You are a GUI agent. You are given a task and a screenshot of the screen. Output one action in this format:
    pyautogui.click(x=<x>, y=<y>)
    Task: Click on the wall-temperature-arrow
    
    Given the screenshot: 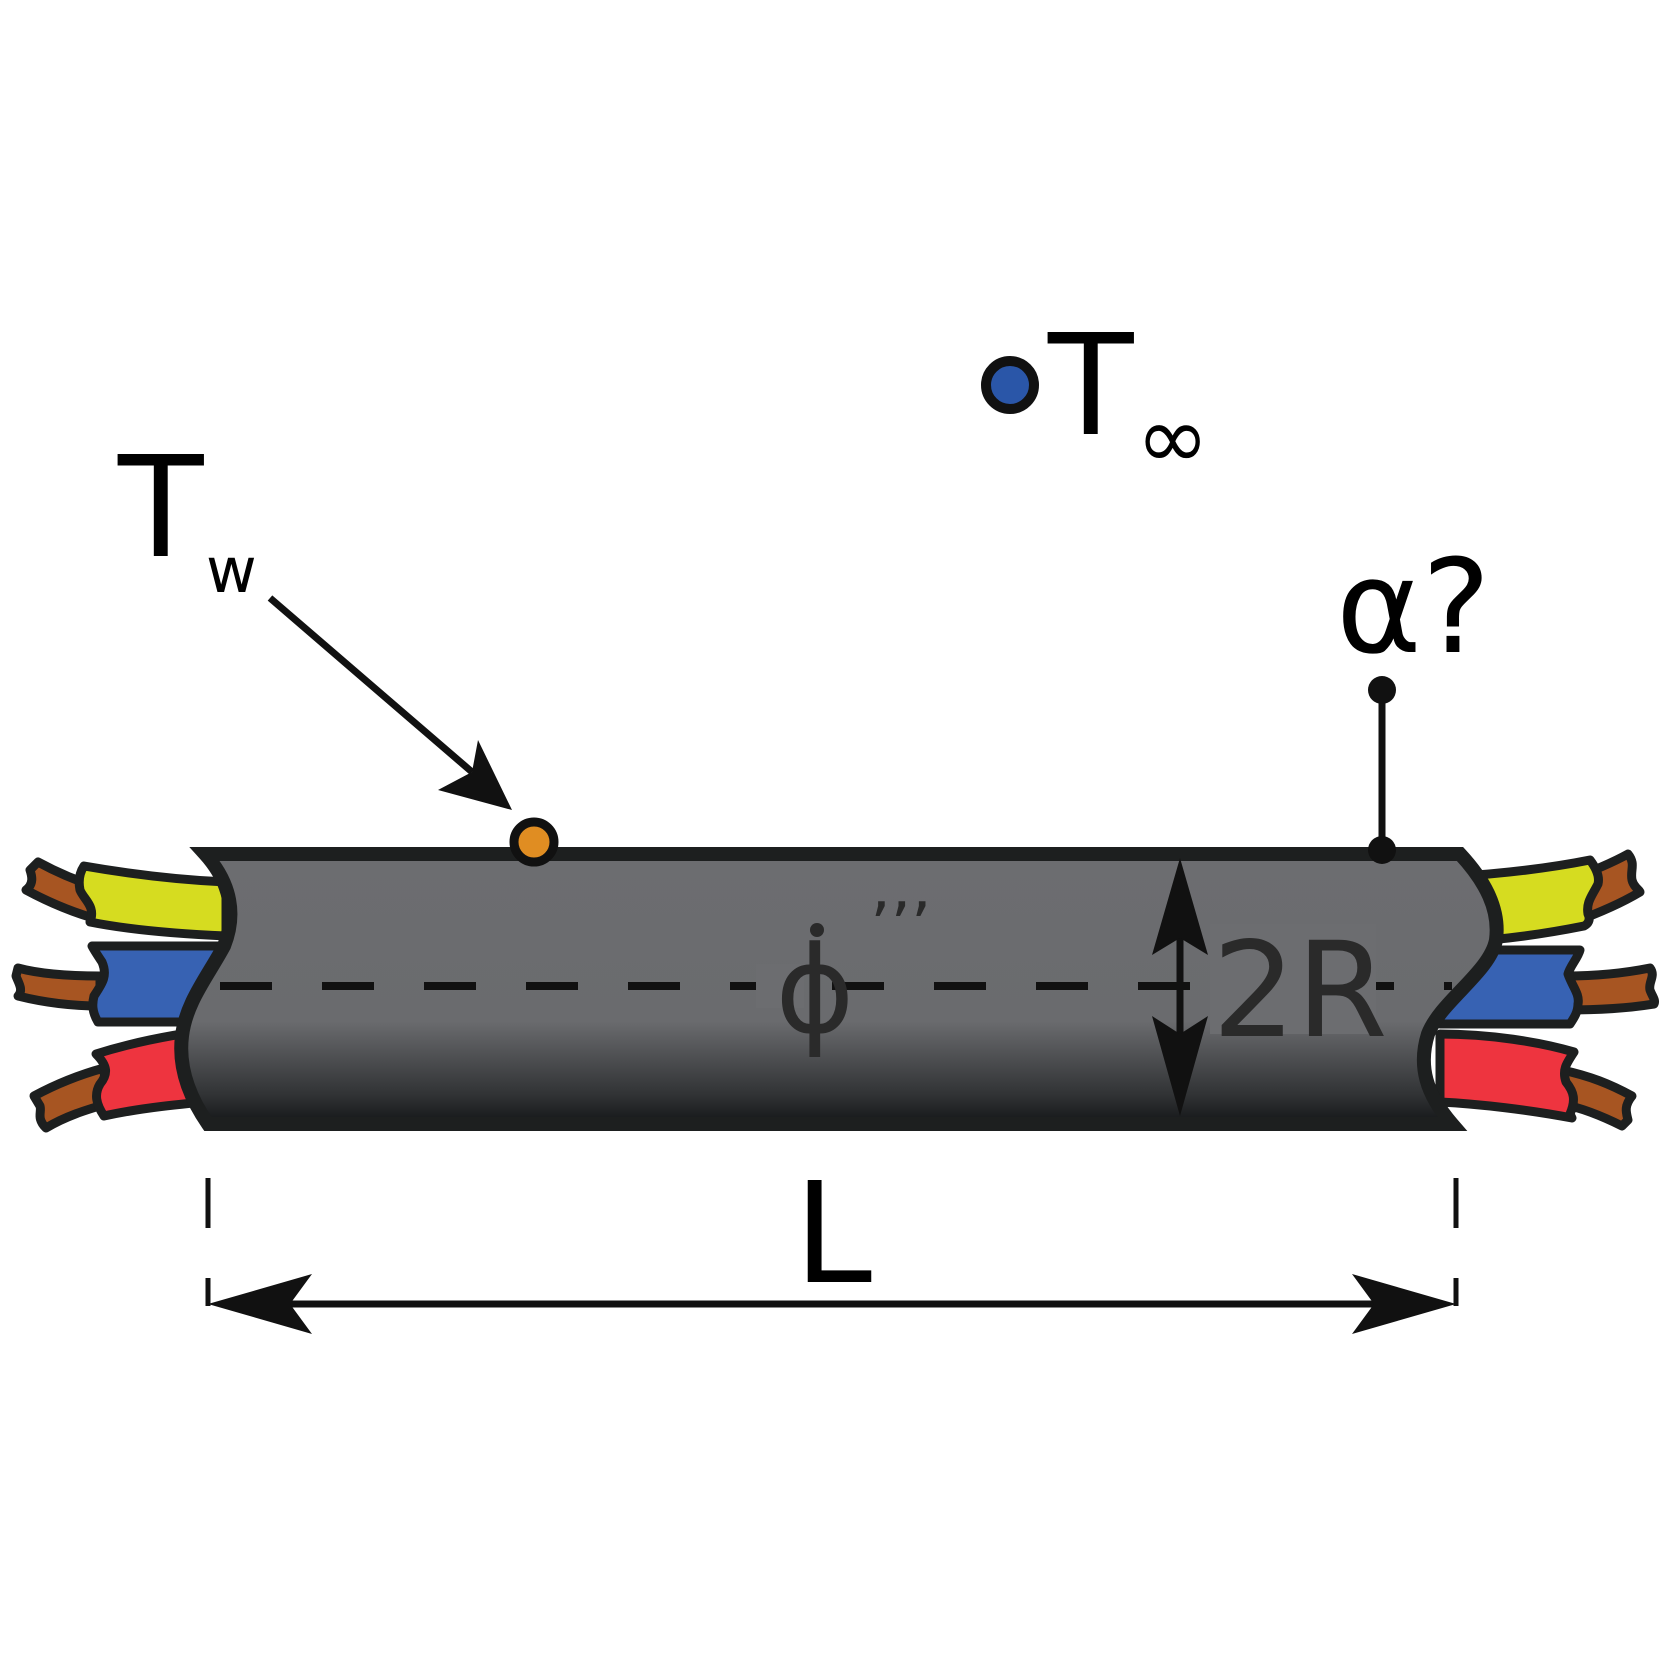 What is the action you would take?
    pyautogui.click(x=389, y=702)
    